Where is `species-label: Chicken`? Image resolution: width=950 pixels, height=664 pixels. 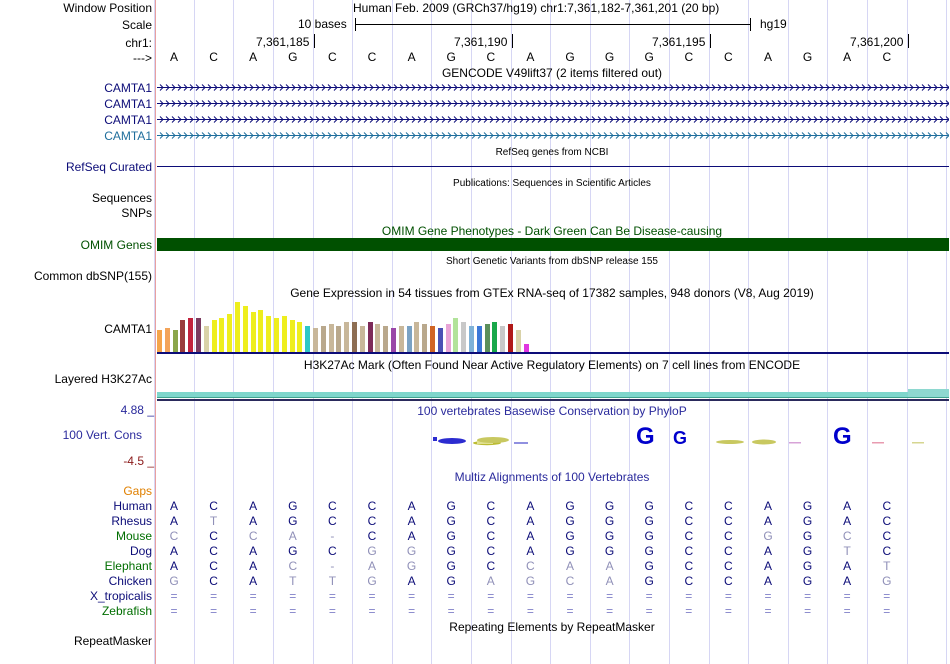
species-label: Chicken is located at coordinates (130, 581).